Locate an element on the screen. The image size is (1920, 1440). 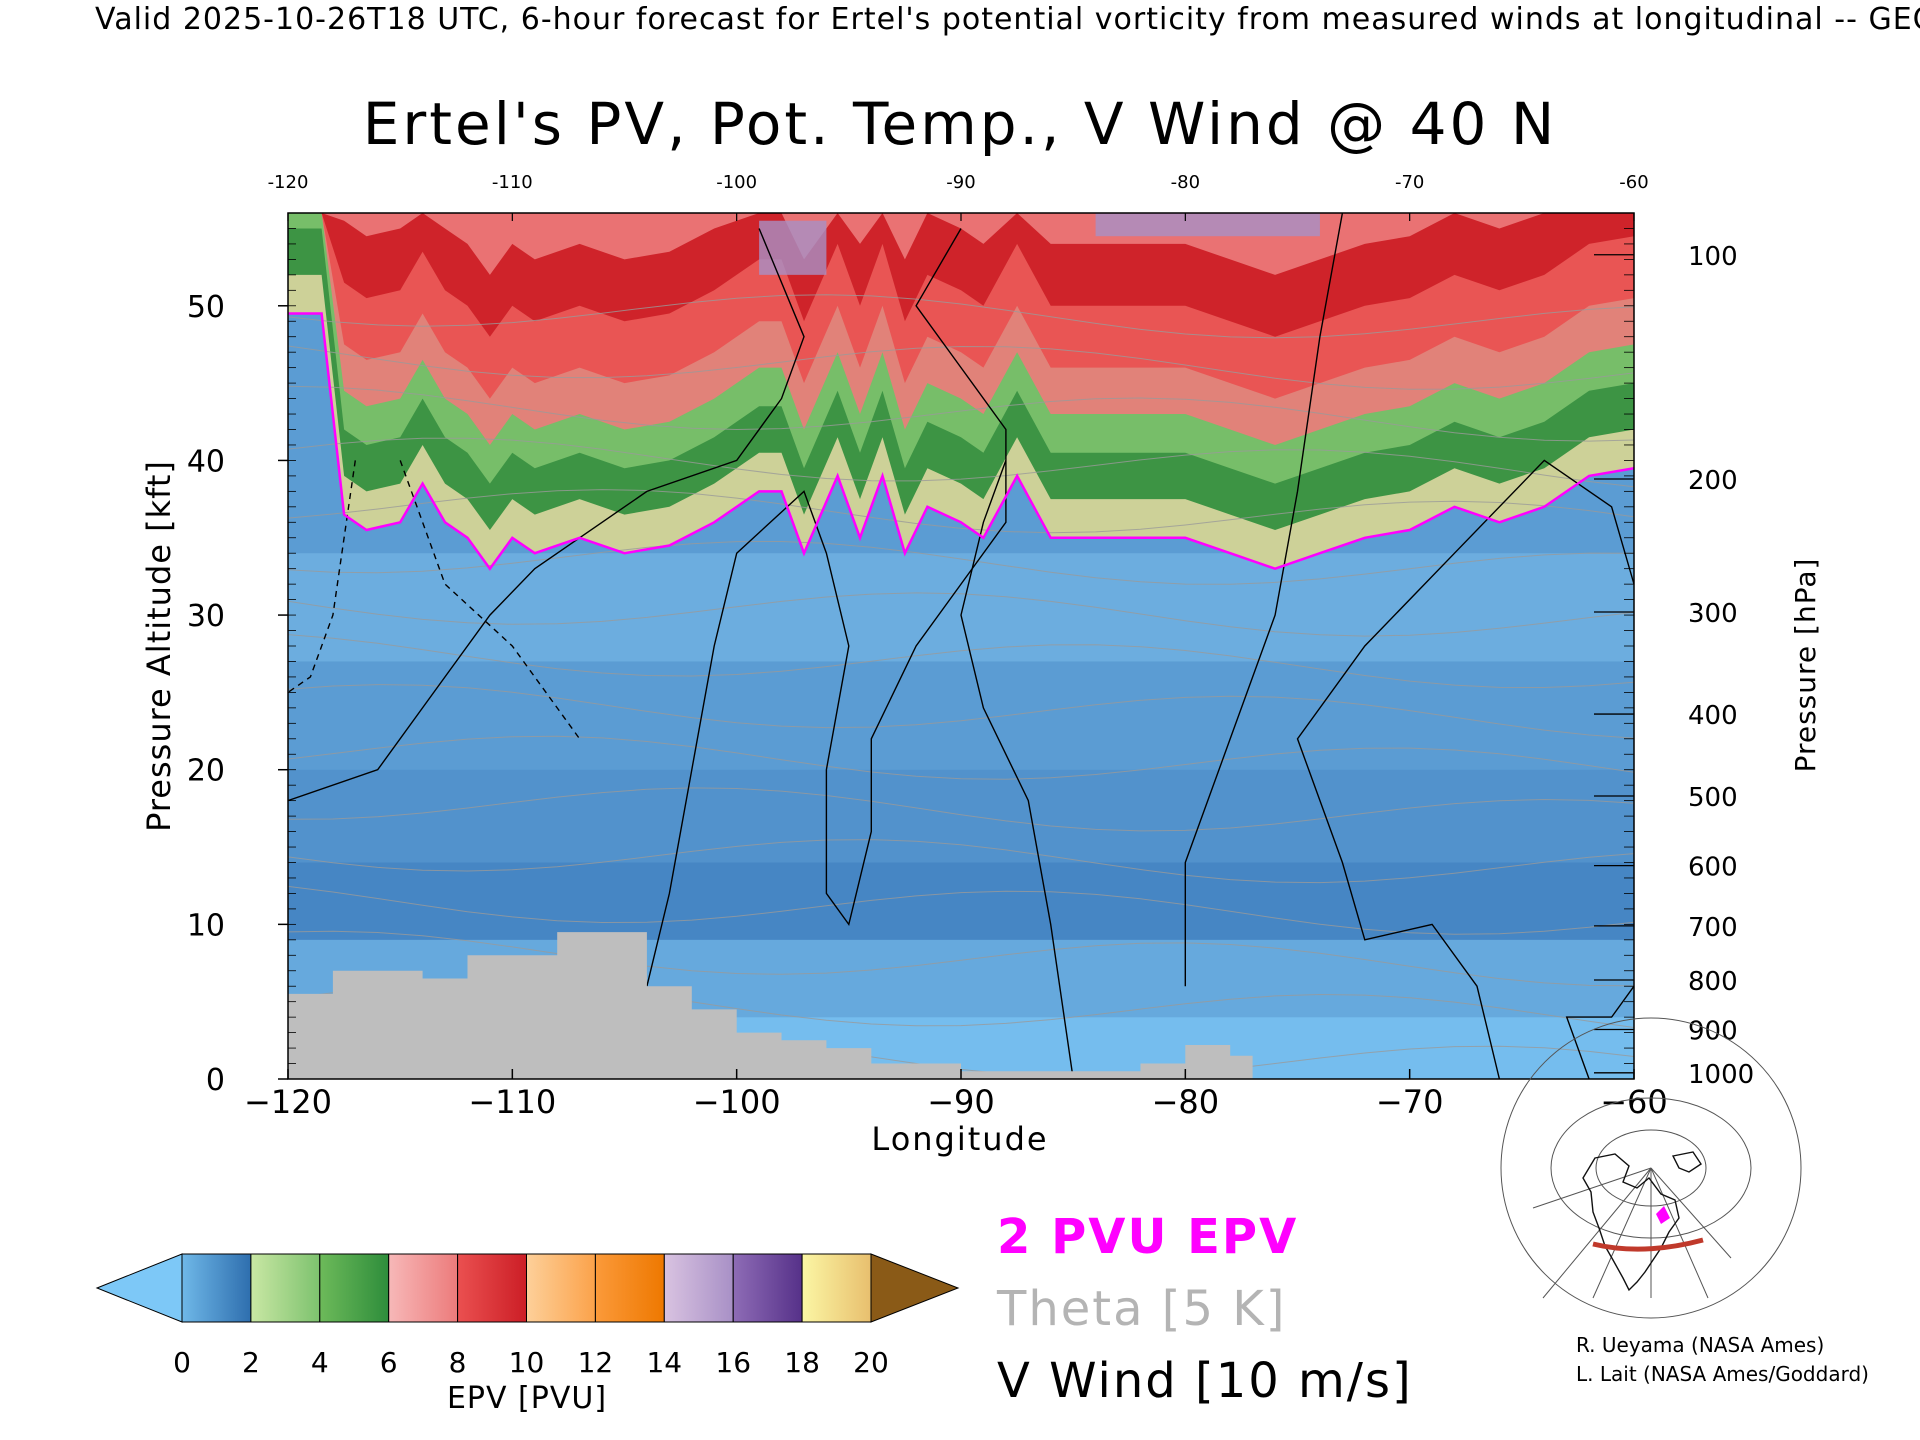
pressure-tick-label: 500 is located at coordinates (1713, 798).